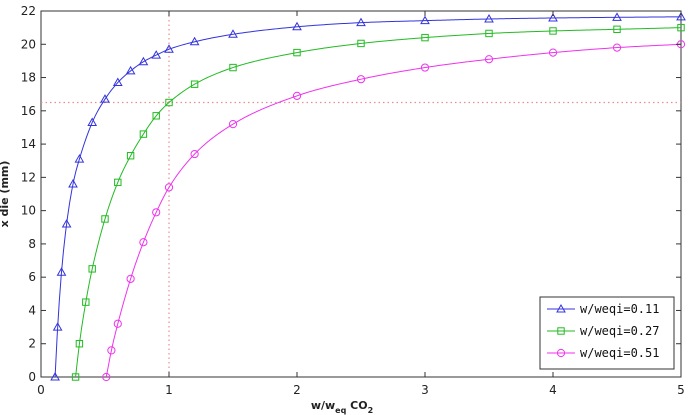 Image resolution: width=689 pixels, height=415 pixels. I want to click on x-tick-label: 4, so click(553, 390).